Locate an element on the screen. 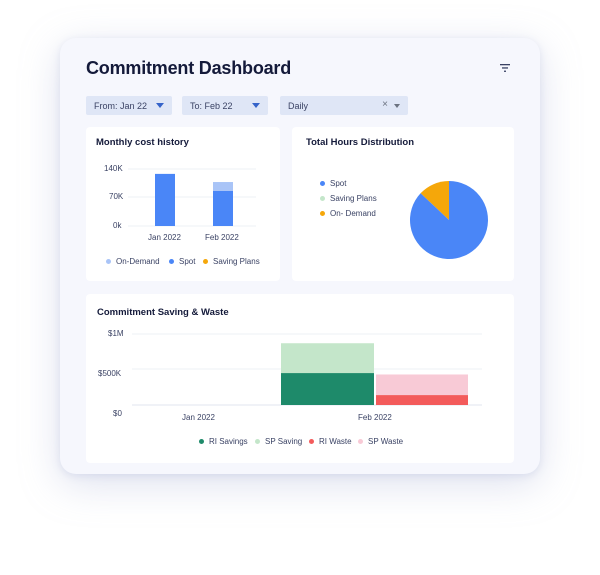  y-tick-label: 70K is located at coordinates (116, 196).